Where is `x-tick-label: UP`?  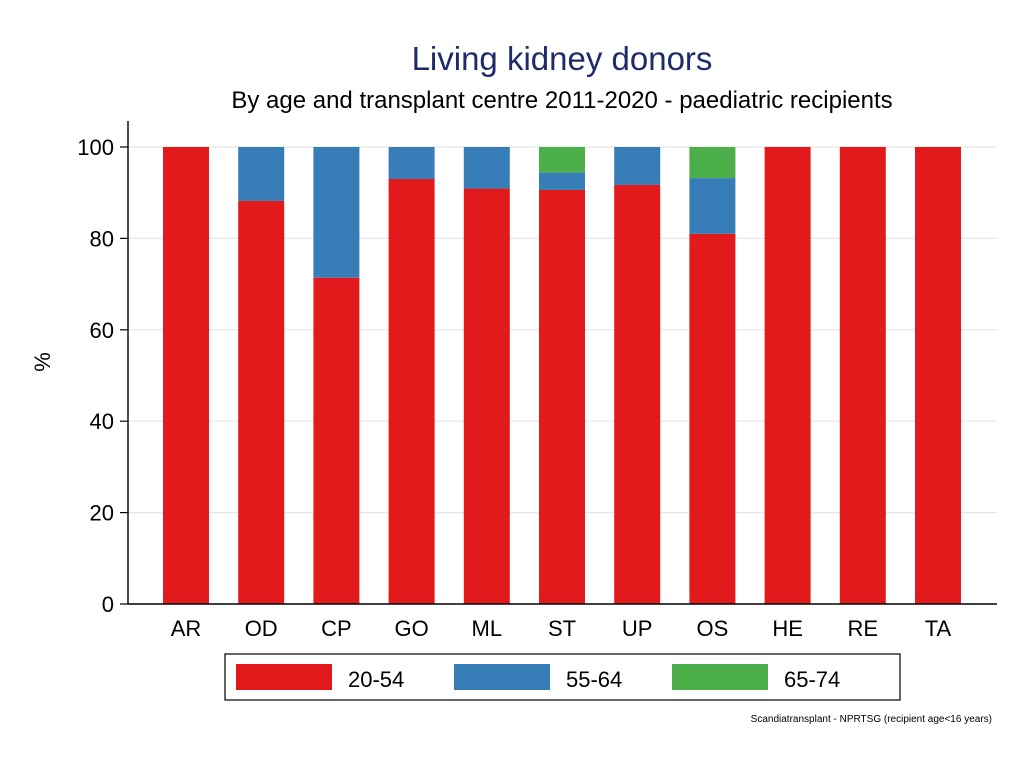 x-tick-label: UP is located at coordinates (637, 628).